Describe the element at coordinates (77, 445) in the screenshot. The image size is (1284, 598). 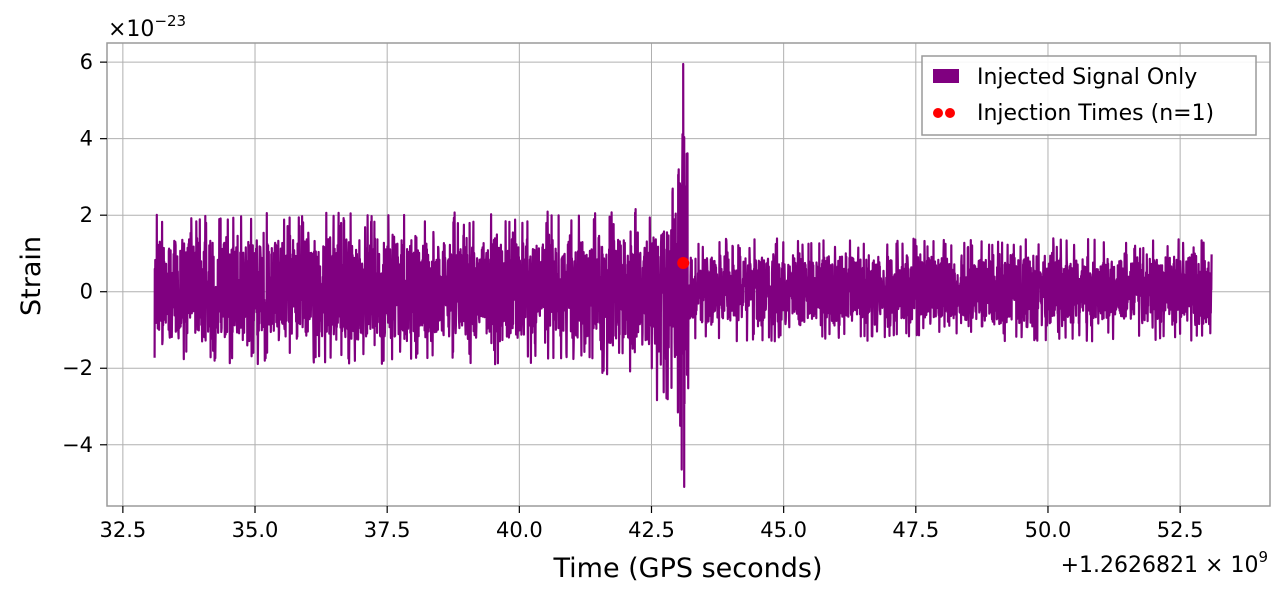
I see `y-tick-label: −4` at that location.